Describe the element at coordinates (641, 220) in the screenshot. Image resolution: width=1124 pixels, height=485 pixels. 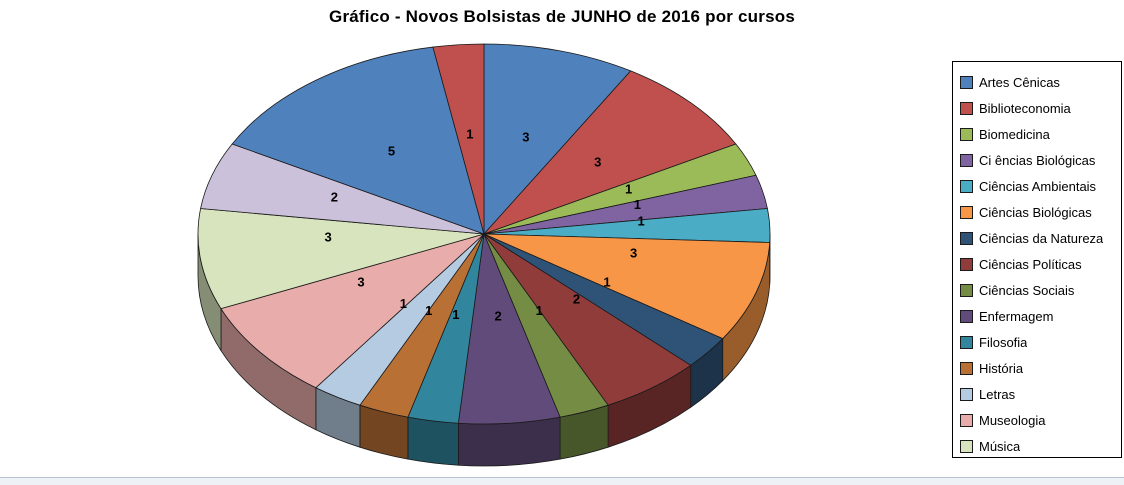
I see `slice-value-label-5: 1` at that location.